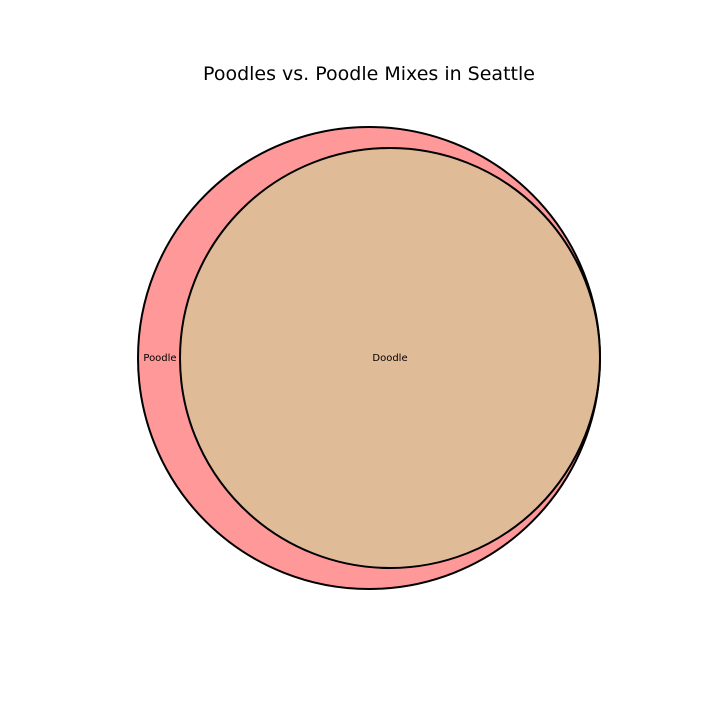 This screenshot has height=720, width=720. I want to click on poodle-label: Poodle, so click(159, 358).